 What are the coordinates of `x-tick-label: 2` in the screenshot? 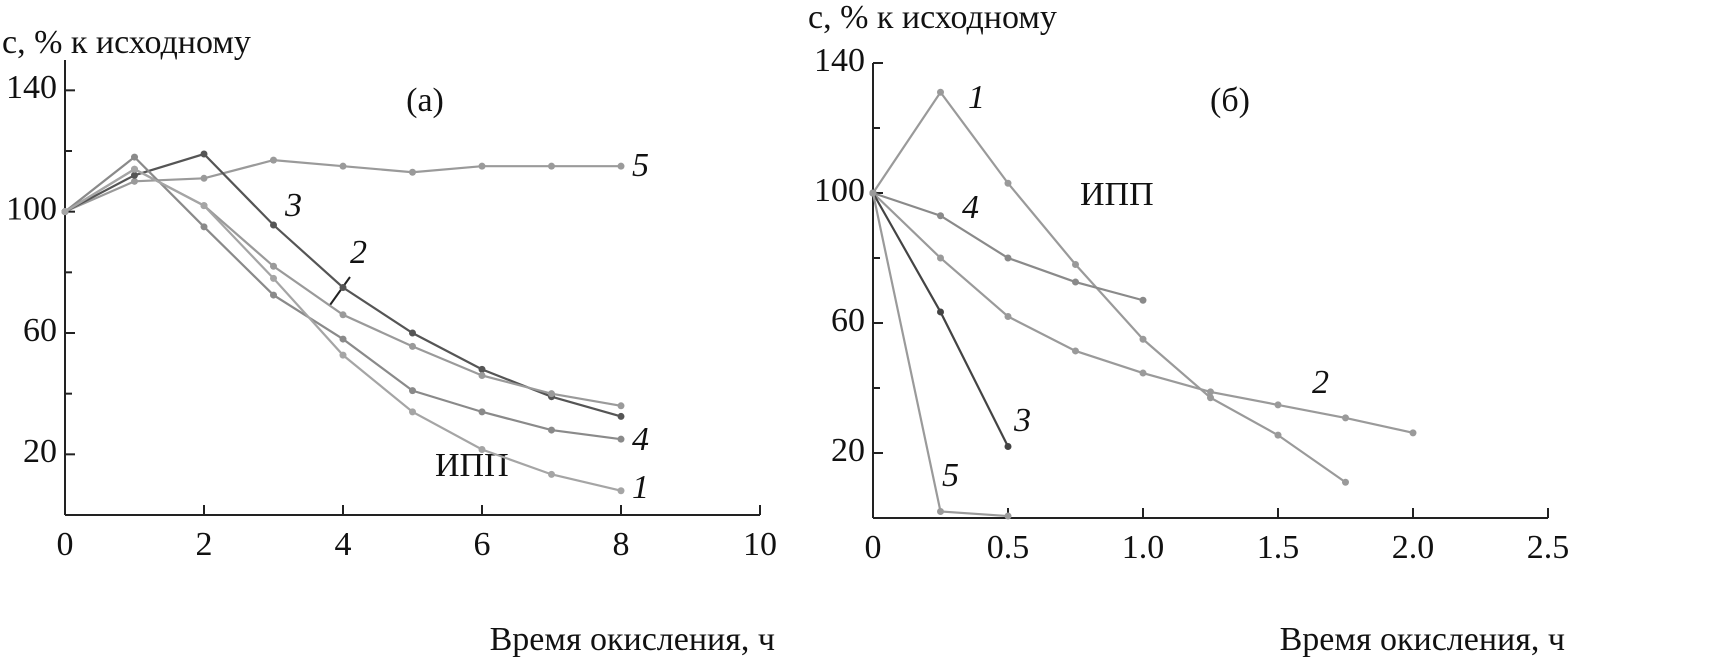 It's located at (204, 544).